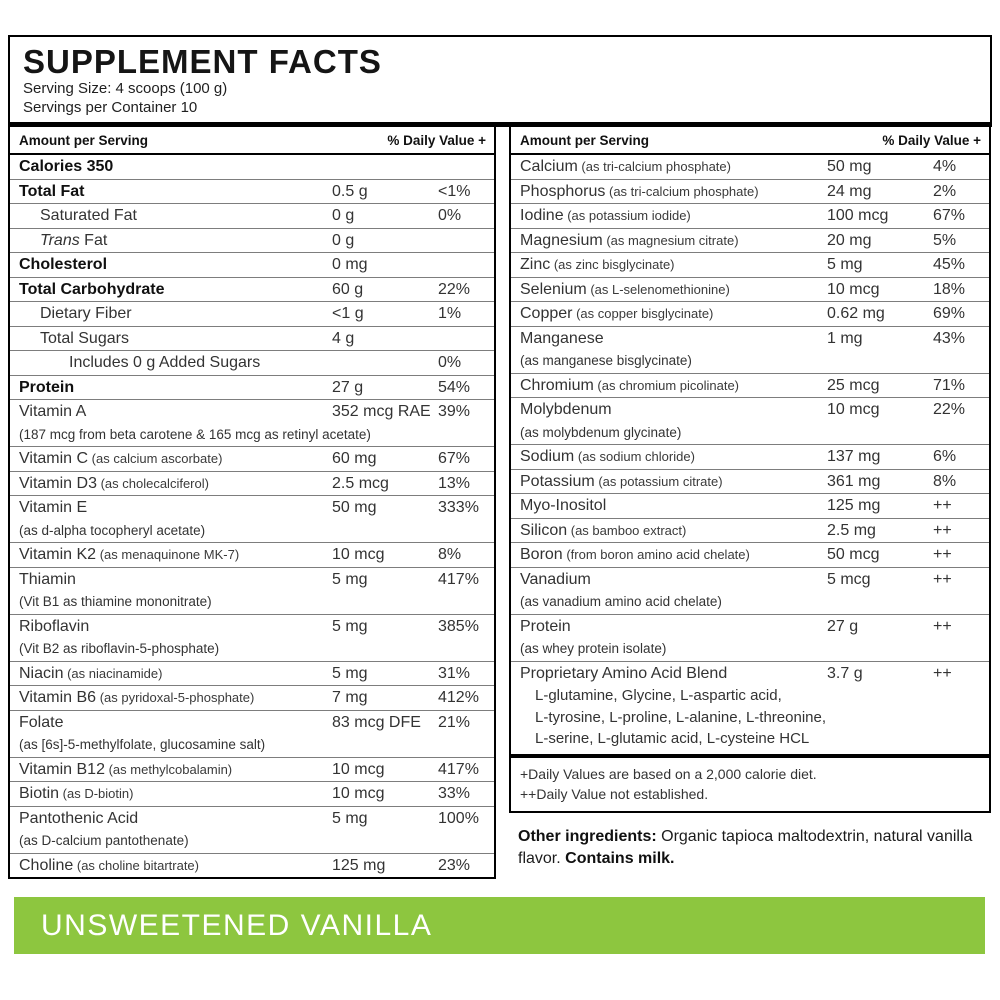 This screenshot has height=1000, width=1000. What do you see at coordinates (458, 818) in the screenshot?
I see `nutrient-daily-value: 100%` at bounding box center [458, 818].